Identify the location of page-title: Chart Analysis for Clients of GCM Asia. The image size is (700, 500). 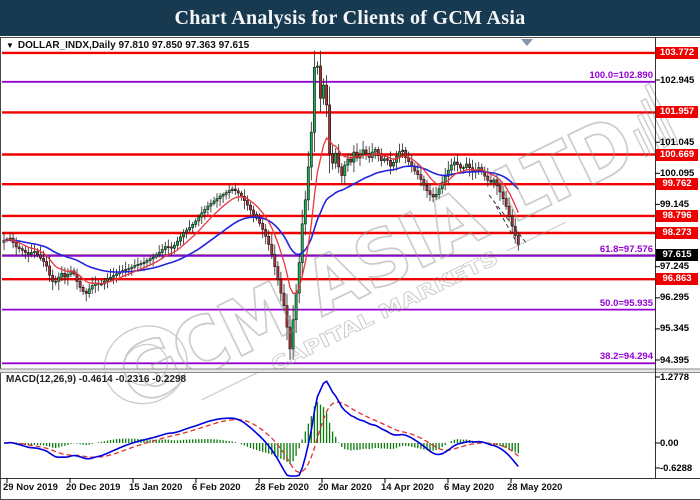
(350, 17).